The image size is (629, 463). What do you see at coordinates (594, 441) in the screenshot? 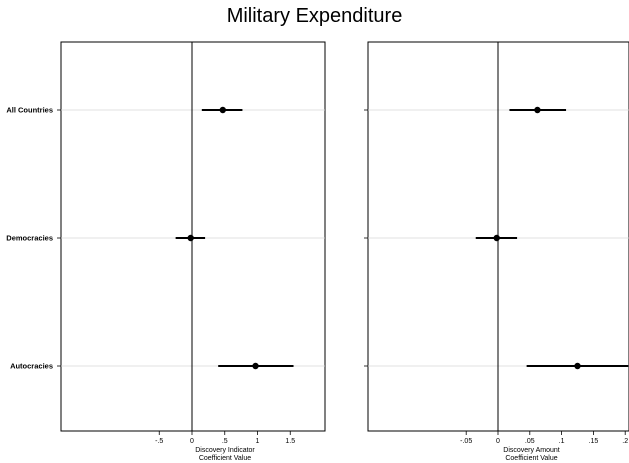
I see `x-tick-label: .15` at bounding box center [594, 441].